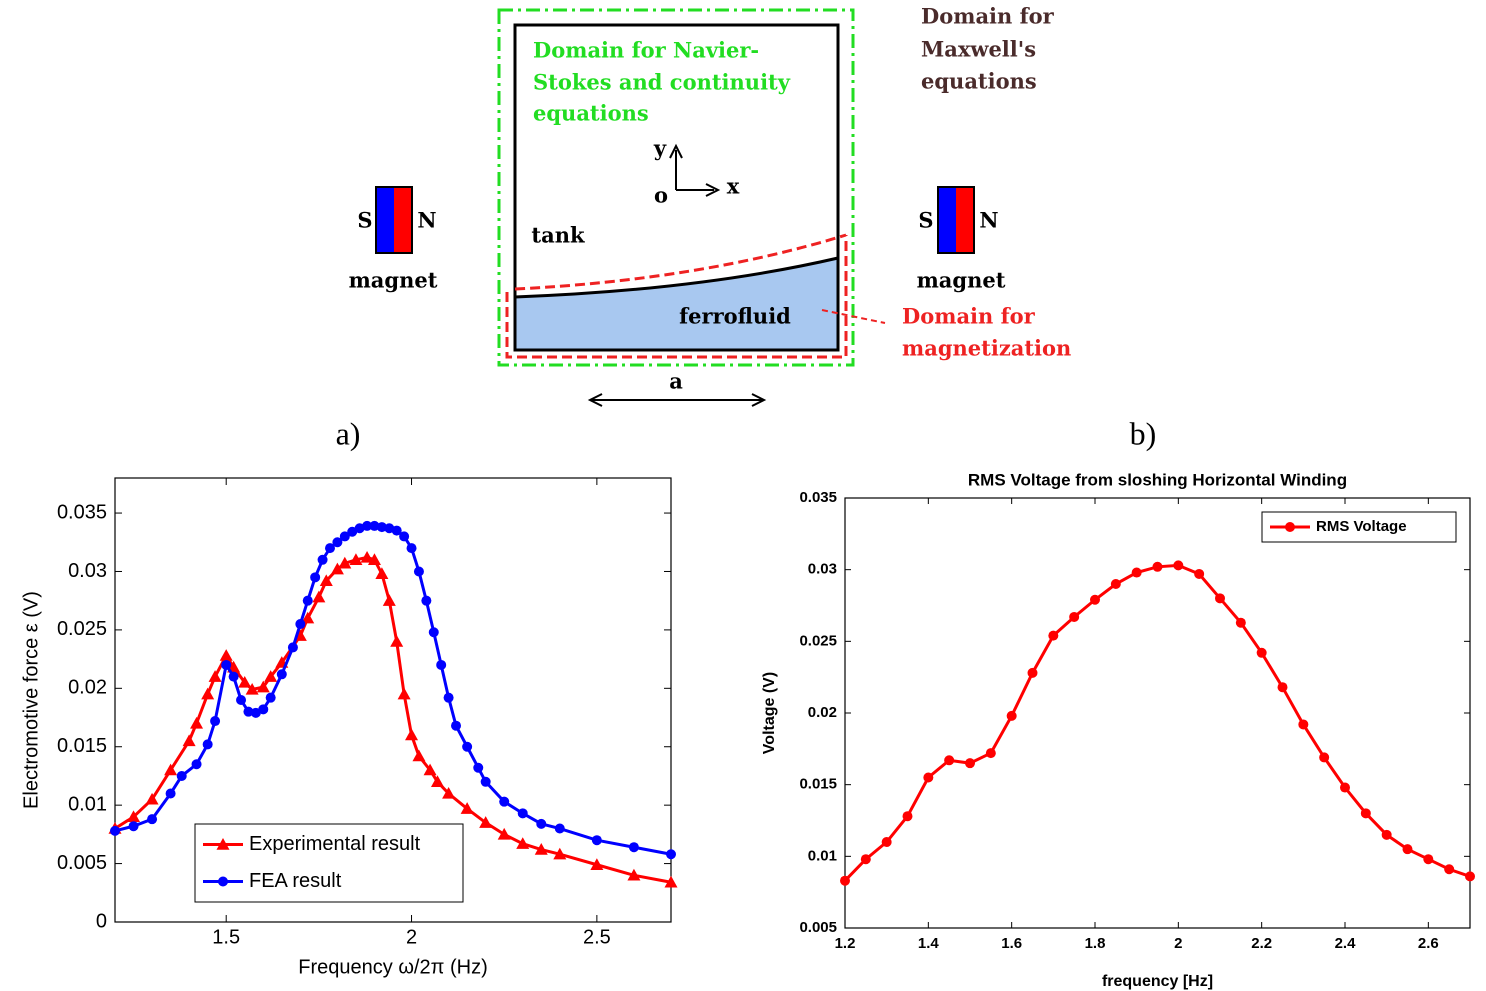 This screenshot has width=1486, height=991. Describe the element at coordinates (101, 921) in the screenshot. I see `y-tick-label: 0` at that location.